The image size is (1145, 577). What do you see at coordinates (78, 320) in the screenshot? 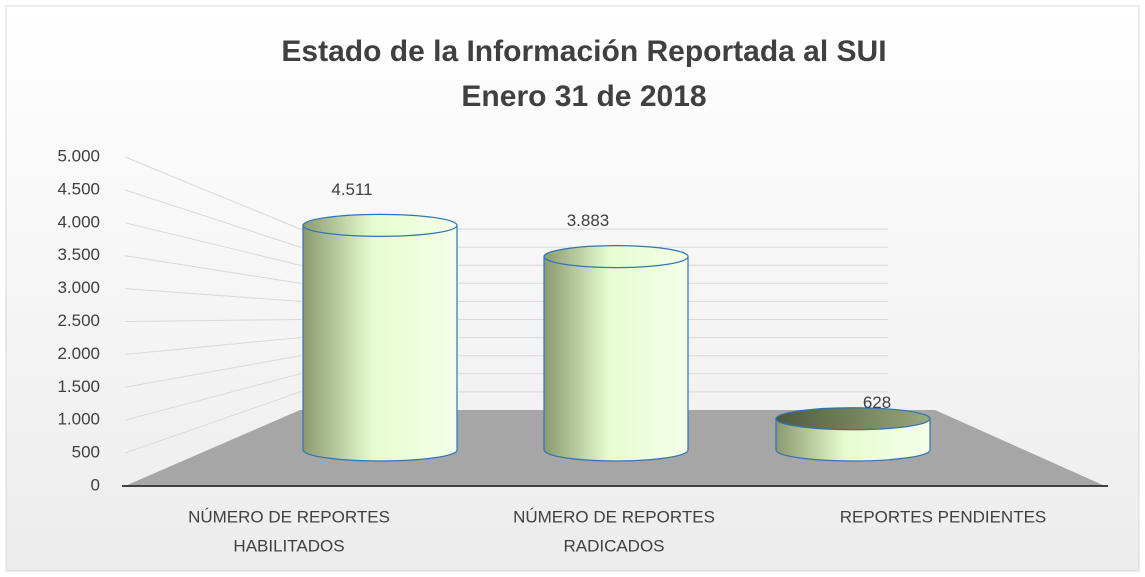
I see `y-tick-label: 2.500` at bounding box center [78, 320].